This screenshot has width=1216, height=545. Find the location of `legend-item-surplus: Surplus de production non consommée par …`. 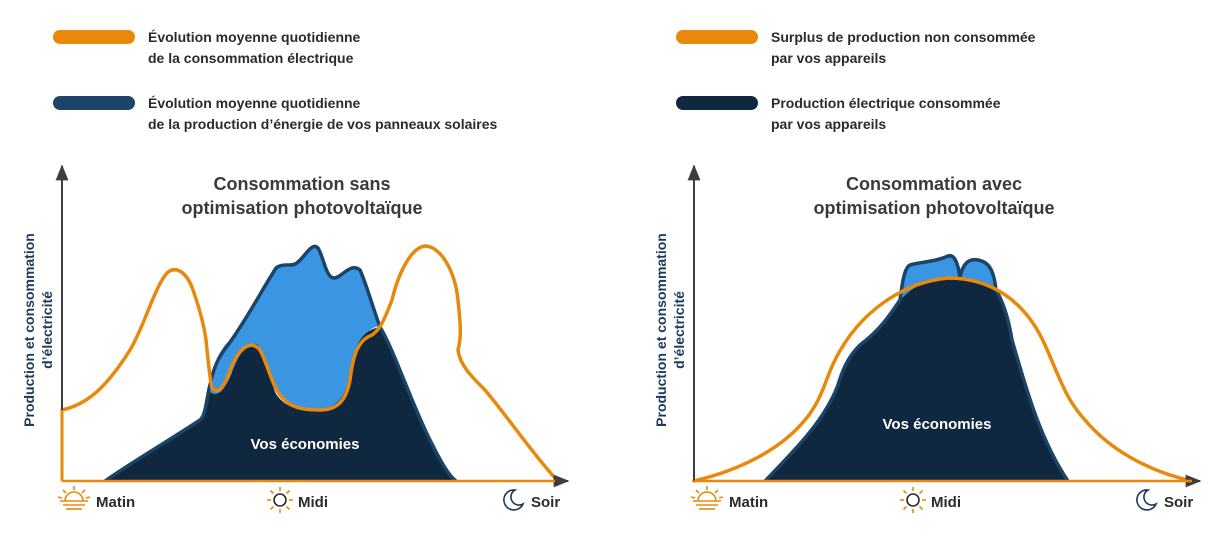

legend-item-surplus: Surplus de production non consommée par … is located at coordinates (855, 48).